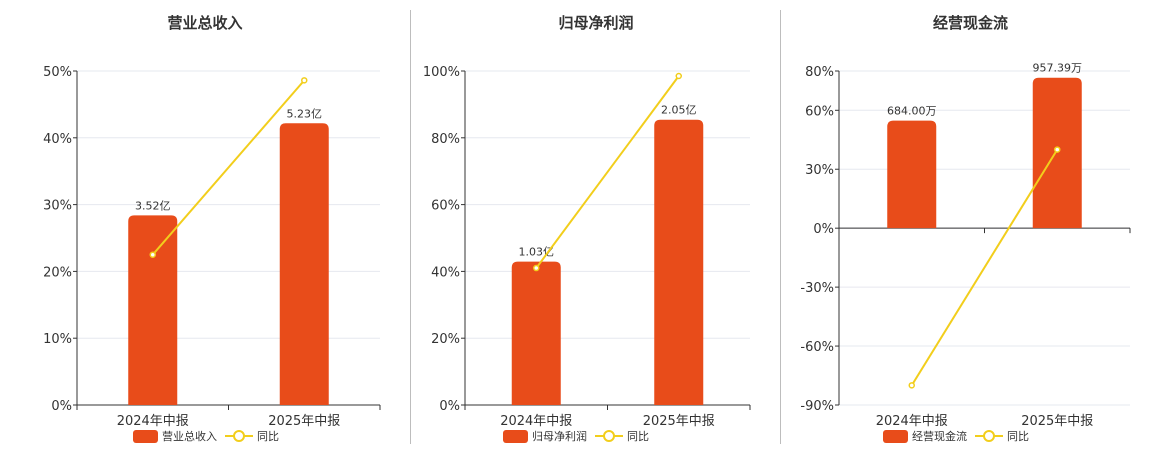  I want to click on legend: 营业总收入 同比, so click(206, 436).